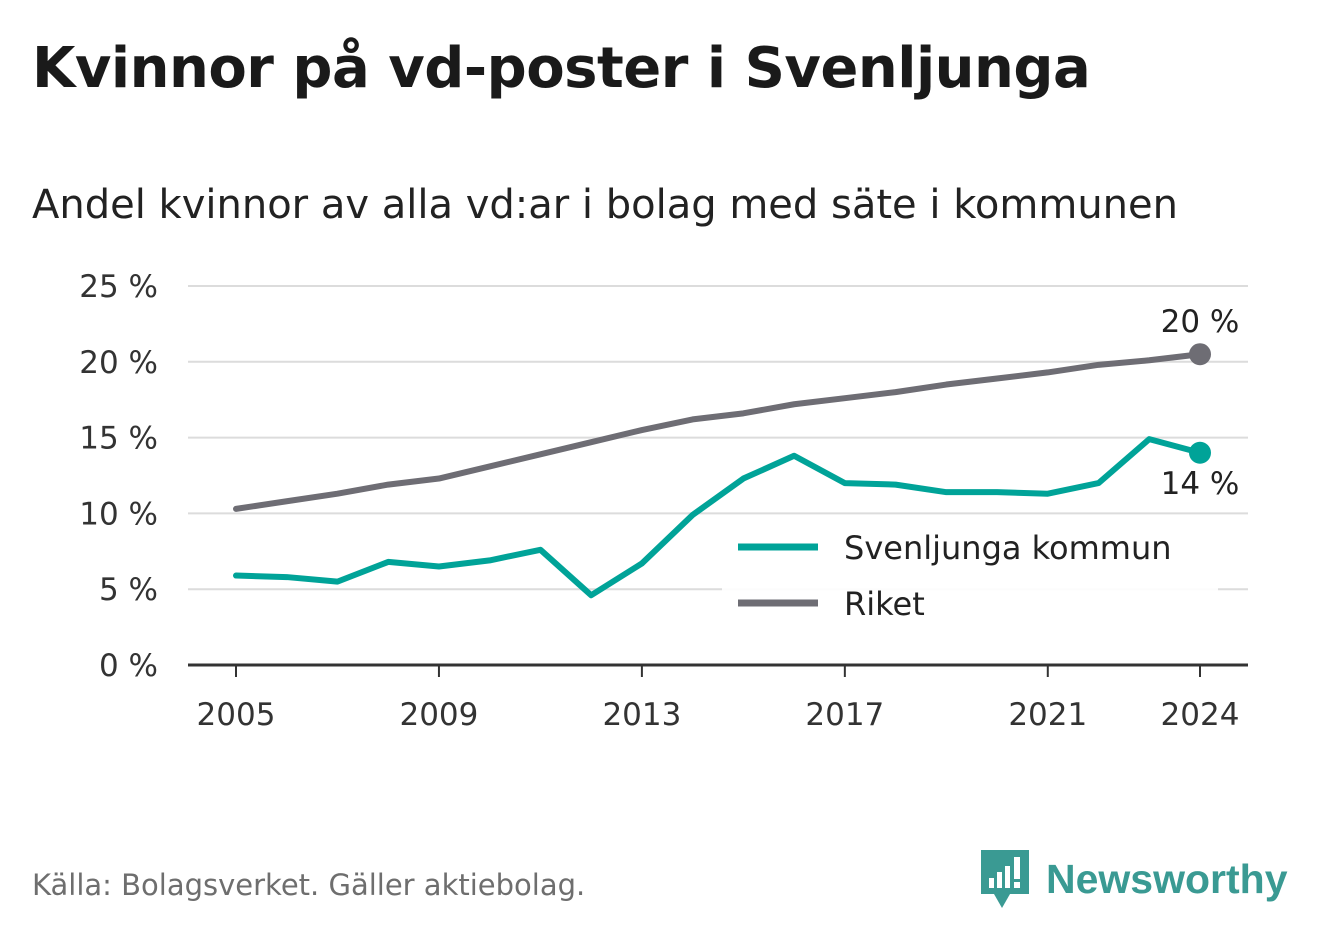 The height and width of the screenshot is (939, 1322). What do you see at coordinates (1200, 403) in the screenshot?
I see `series-end-points: 14 % 20 %` at bounding box center [1200, 403].